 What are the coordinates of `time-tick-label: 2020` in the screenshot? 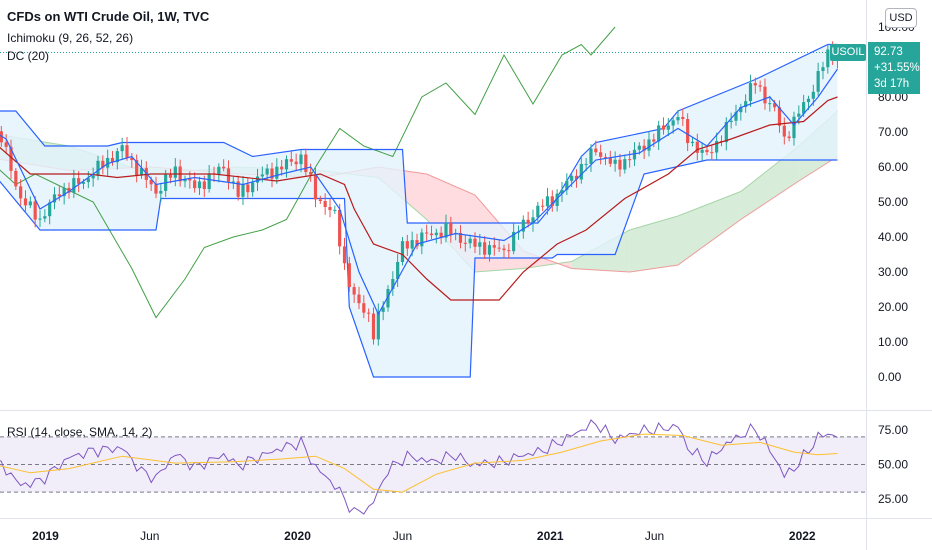 It's located at (297, 536).